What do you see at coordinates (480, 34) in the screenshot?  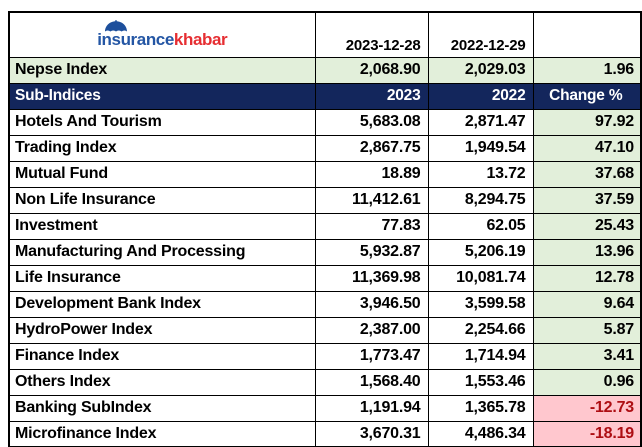 I see `column-header-date-2022: 2022-12-29` at bounding box center [480, 34].